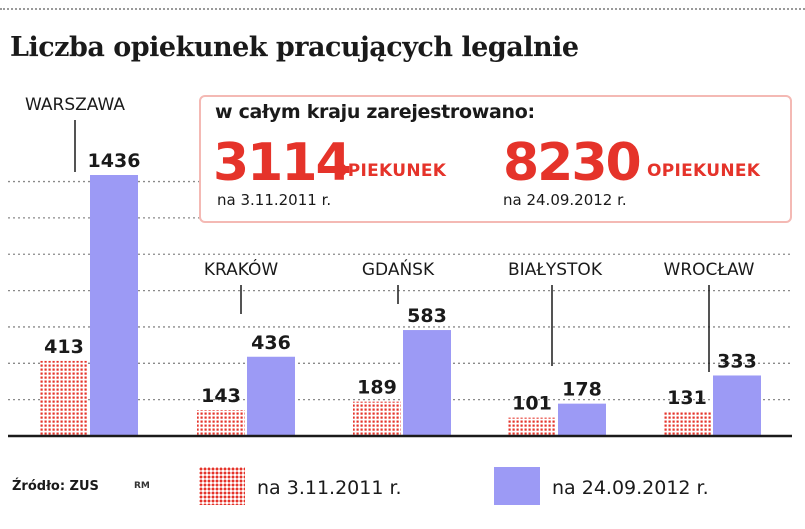 The image size is (805, 529). I want to click on summary-heading: w całym kraju zarejestrowano:, so click(375, 112).